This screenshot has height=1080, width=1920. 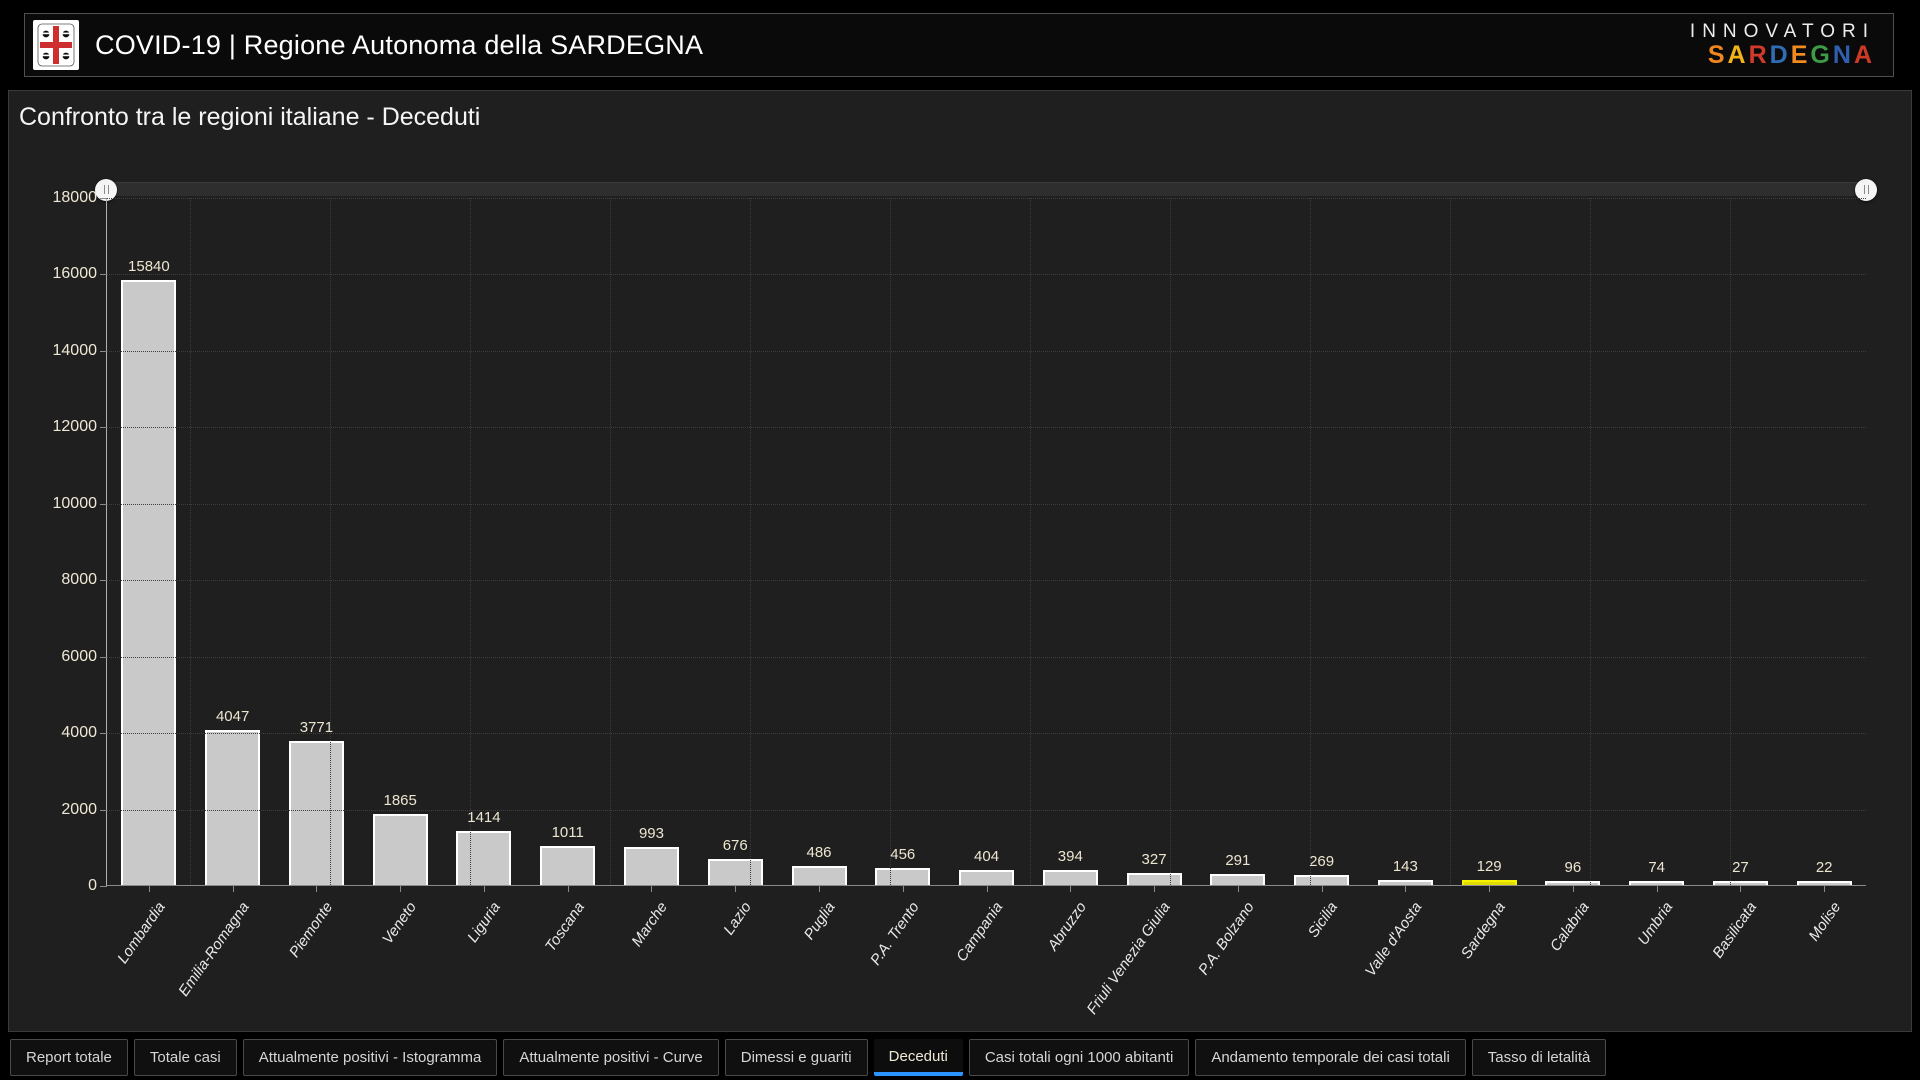 I want to click on brand-line2: SARDEGNA, so click(x=1782, y=55).